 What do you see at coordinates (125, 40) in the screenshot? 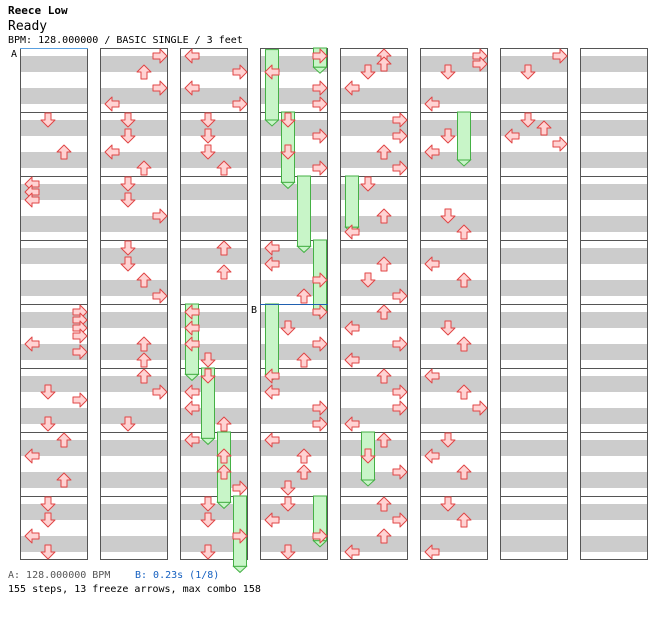
I see `chart-info: BPM: 128.000000 / BASIC SINGLE / 3 feet` at bounding box center [125, 40].